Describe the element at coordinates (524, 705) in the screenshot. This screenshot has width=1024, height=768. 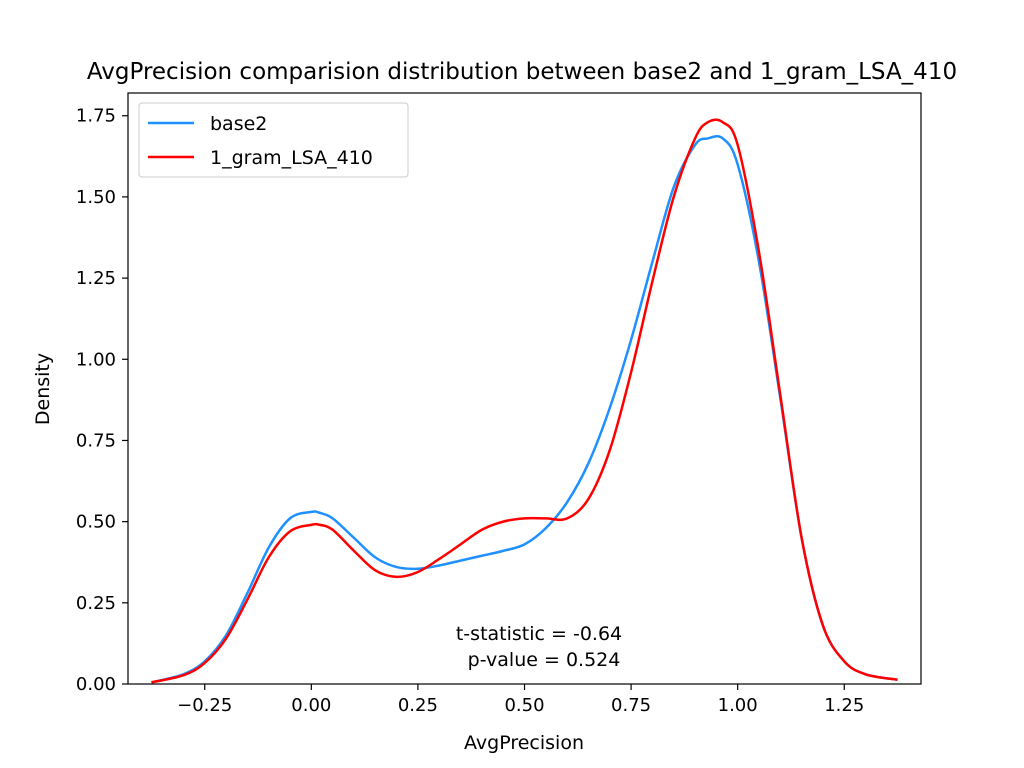
I see `x-tick-label: 0.50` at that location.